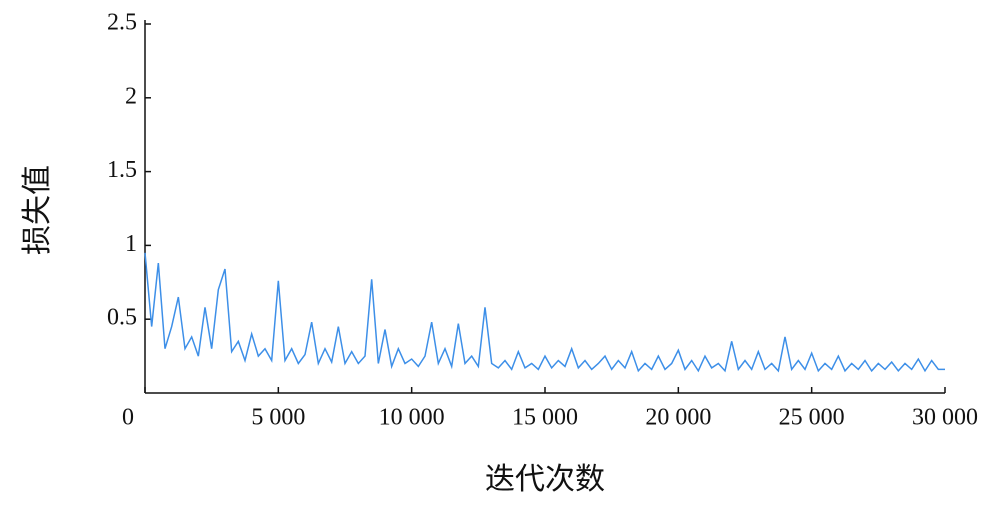 The height and width of the screenshot is (518, 1000). What do you see at coordinates (122, 318) in the screenshot?
I see `y-tick-label: 0.5` at bounding box center [122, 318].